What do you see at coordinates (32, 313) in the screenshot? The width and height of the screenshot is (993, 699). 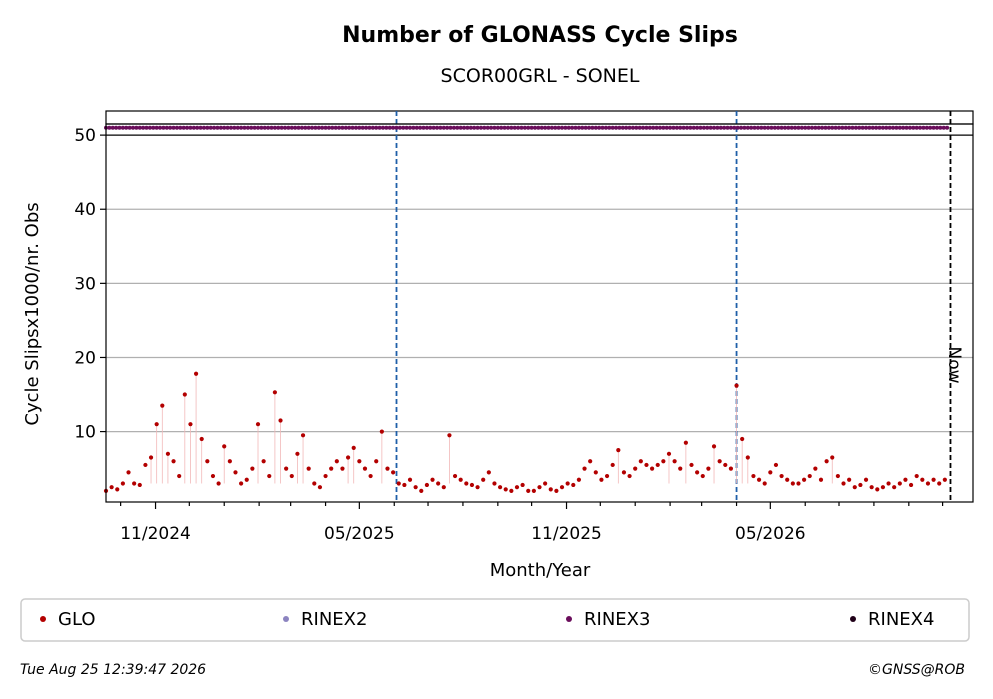 I see `y-axis-label: Cycle Slipsx1000/nr. Obs` at bounding box center [32, 313].